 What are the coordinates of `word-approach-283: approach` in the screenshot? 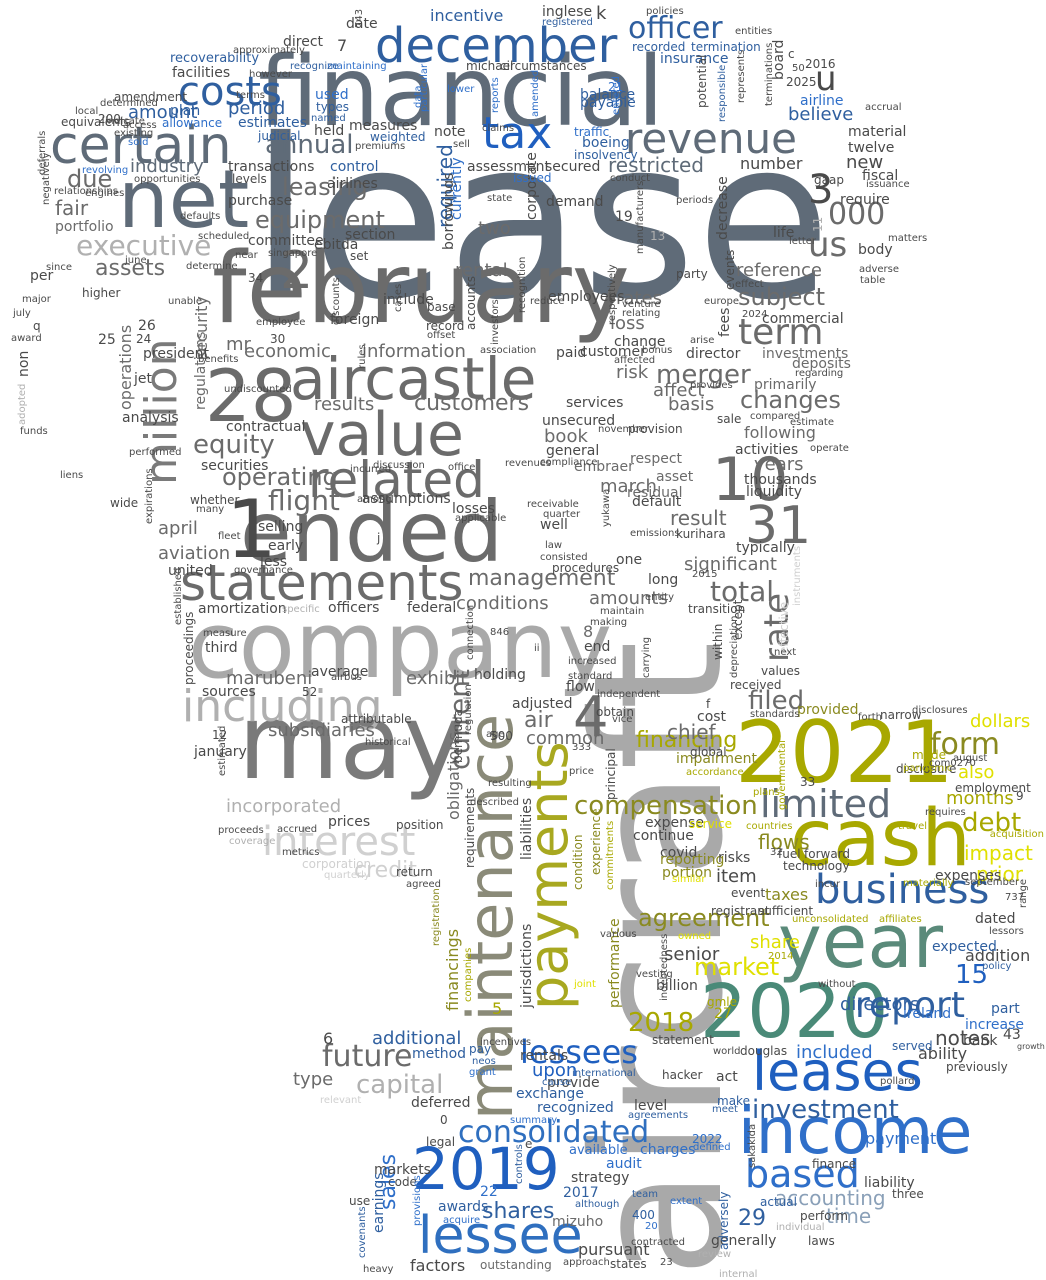 It's located at (586, 1262).